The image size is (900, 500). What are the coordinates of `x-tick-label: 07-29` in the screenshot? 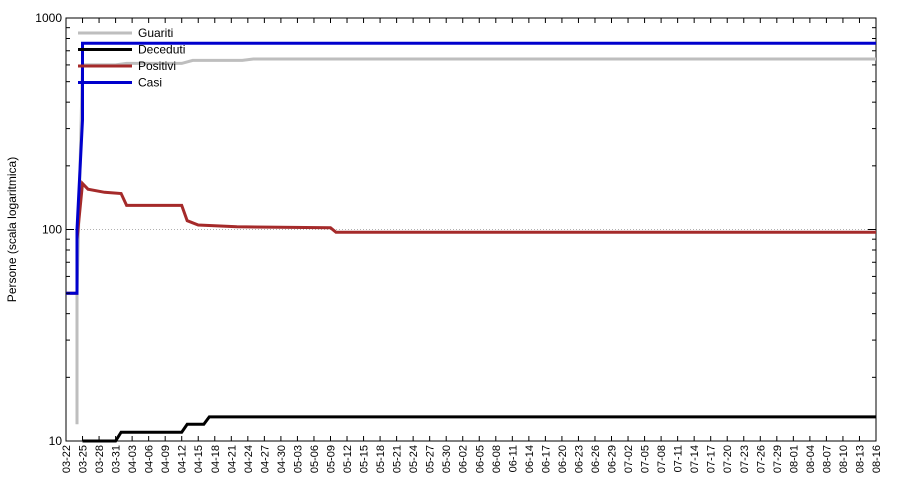 It's located at (778, 459).